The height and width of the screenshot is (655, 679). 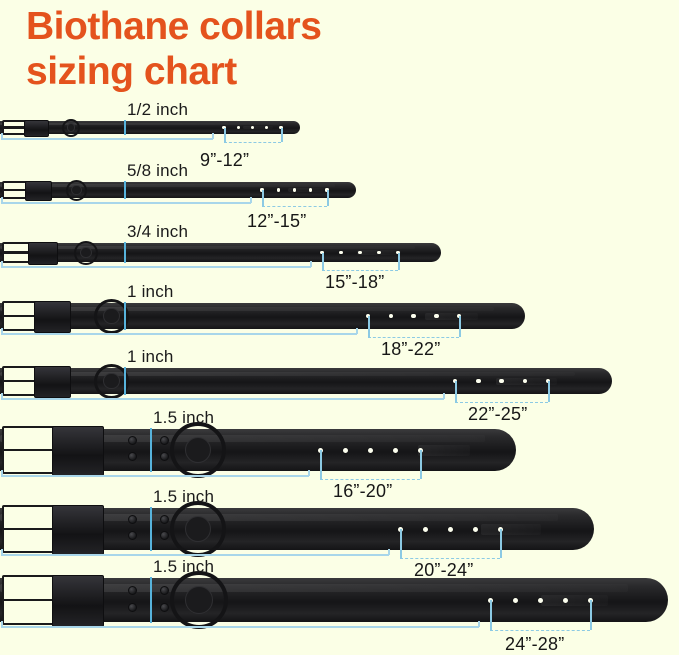 What do you see at coordinates (535, 644) in the screenshot?
I see `neck-size-label: 24”-28”` at bounding box center [535, 644].